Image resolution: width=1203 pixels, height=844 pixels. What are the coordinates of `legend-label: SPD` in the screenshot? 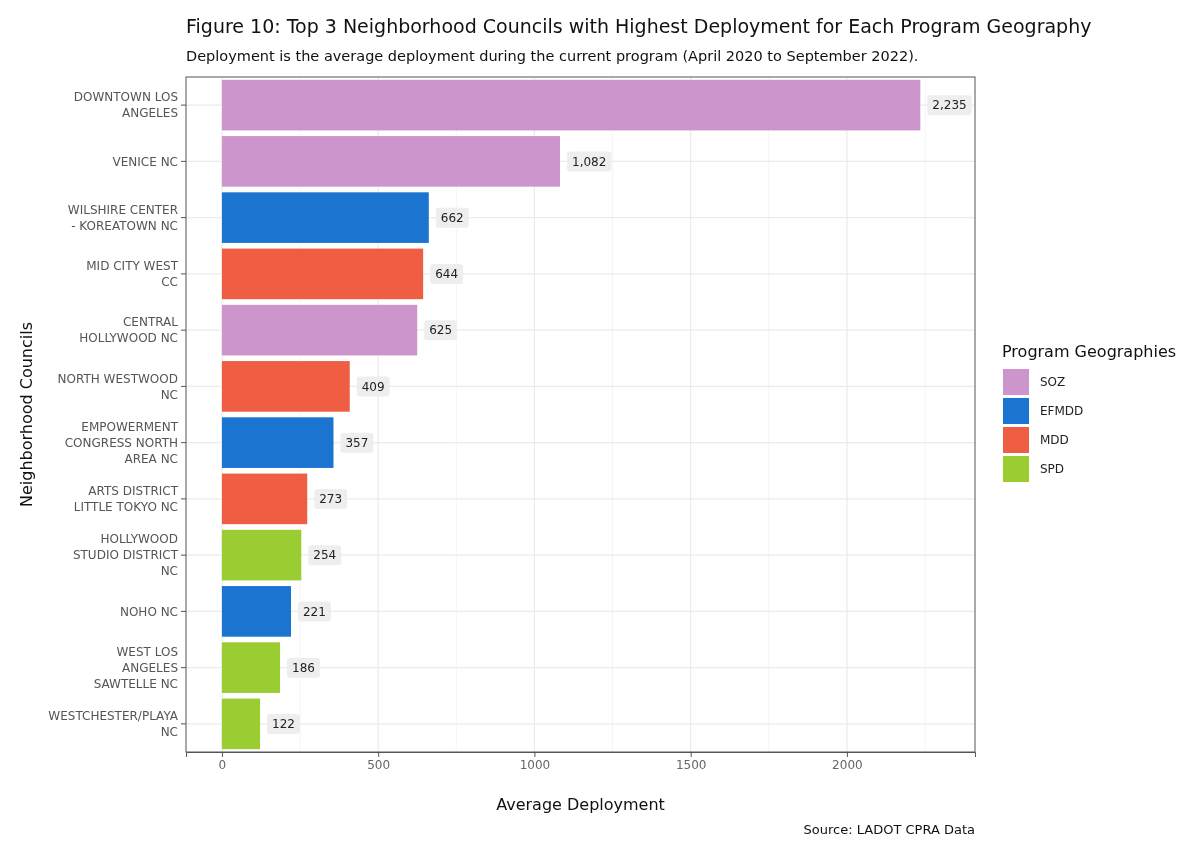 It's located at (1052, 469).